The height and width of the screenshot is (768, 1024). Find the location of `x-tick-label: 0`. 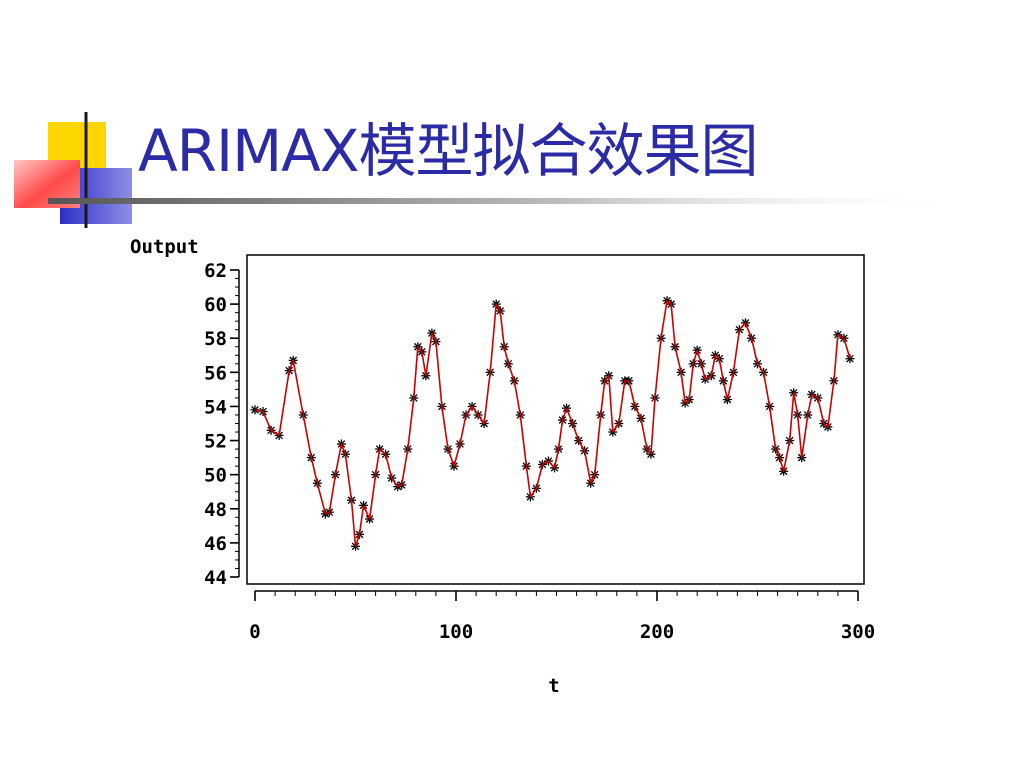

x-tick-label: 0 is located at coordinates (254, 632).